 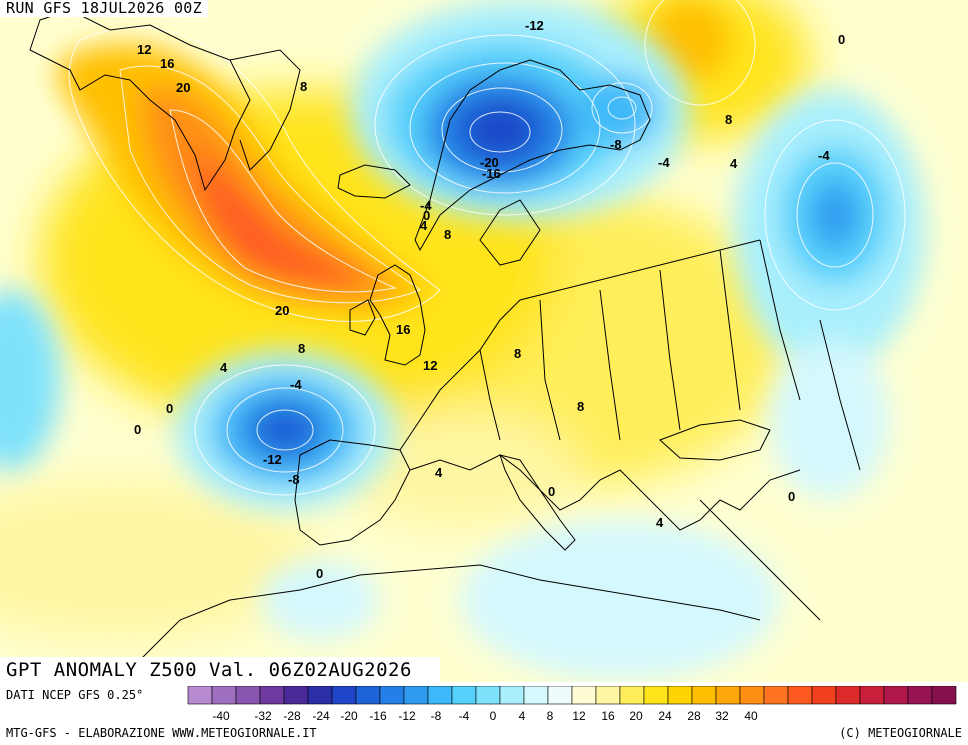 I want to click on data-source-label: DATI NCEP GFS 0.25°, so click(x=75, y=695).